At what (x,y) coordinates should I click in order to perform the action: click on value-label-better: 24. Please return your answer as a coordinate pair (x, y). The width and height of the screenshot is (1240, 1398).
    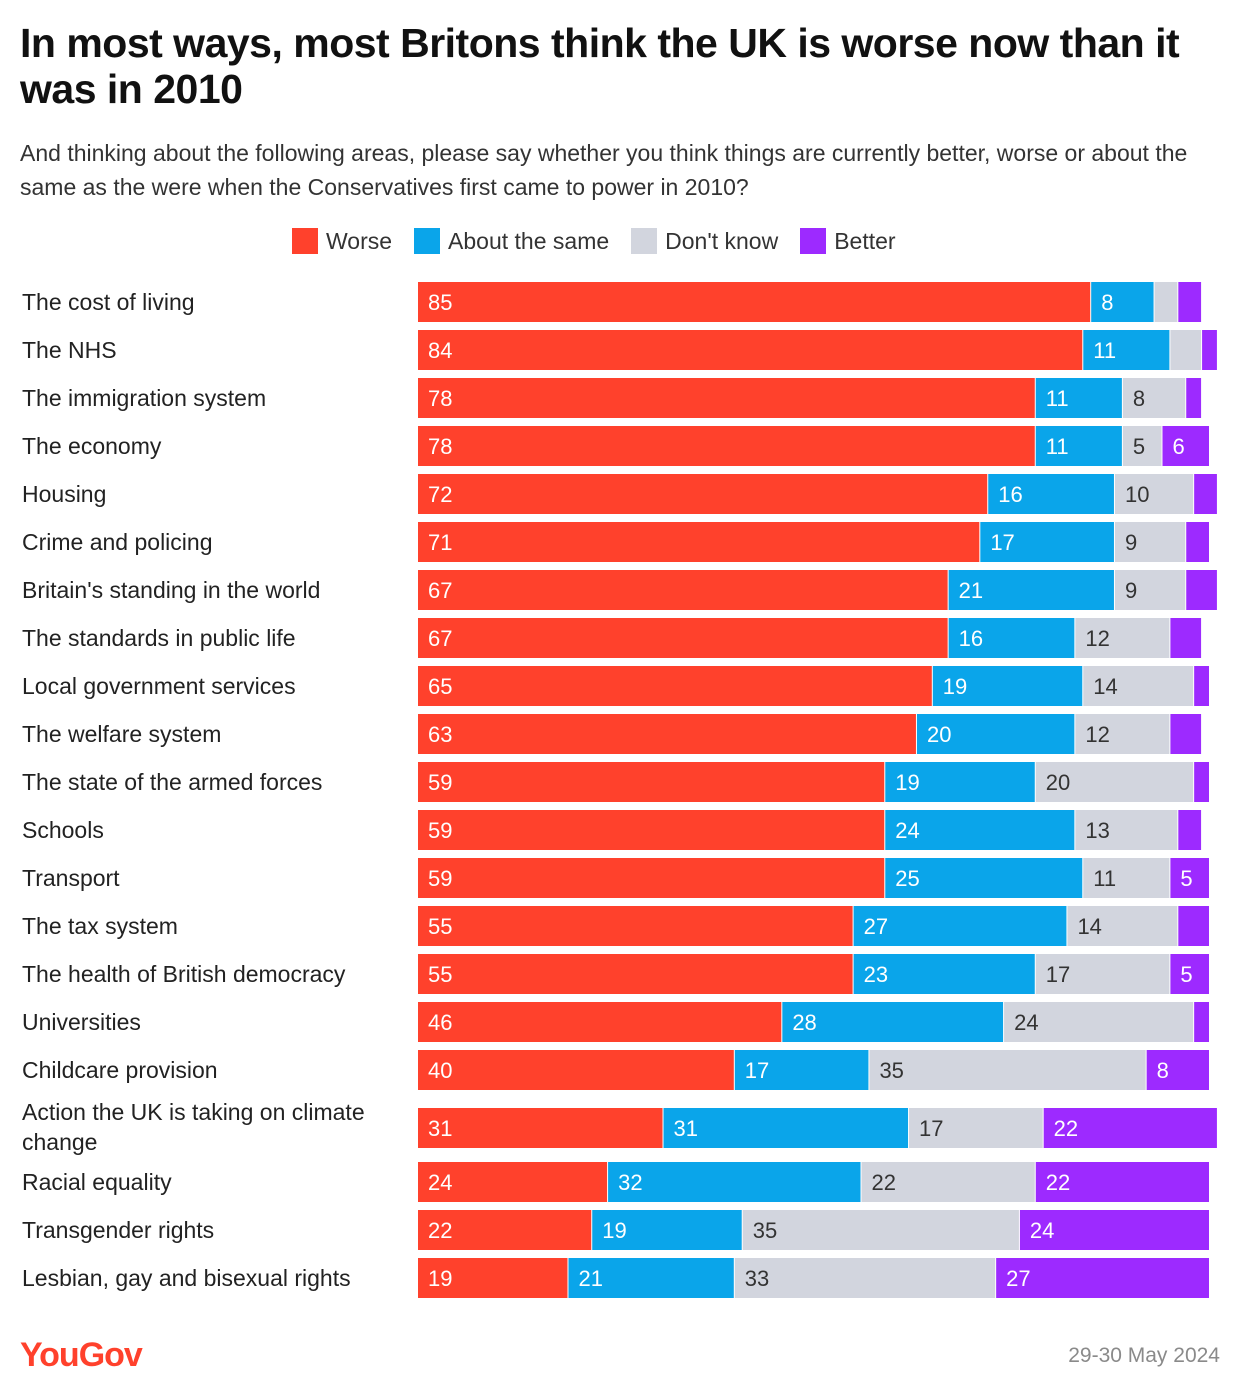
    Looking at the image, I should click on (1042, 1230).